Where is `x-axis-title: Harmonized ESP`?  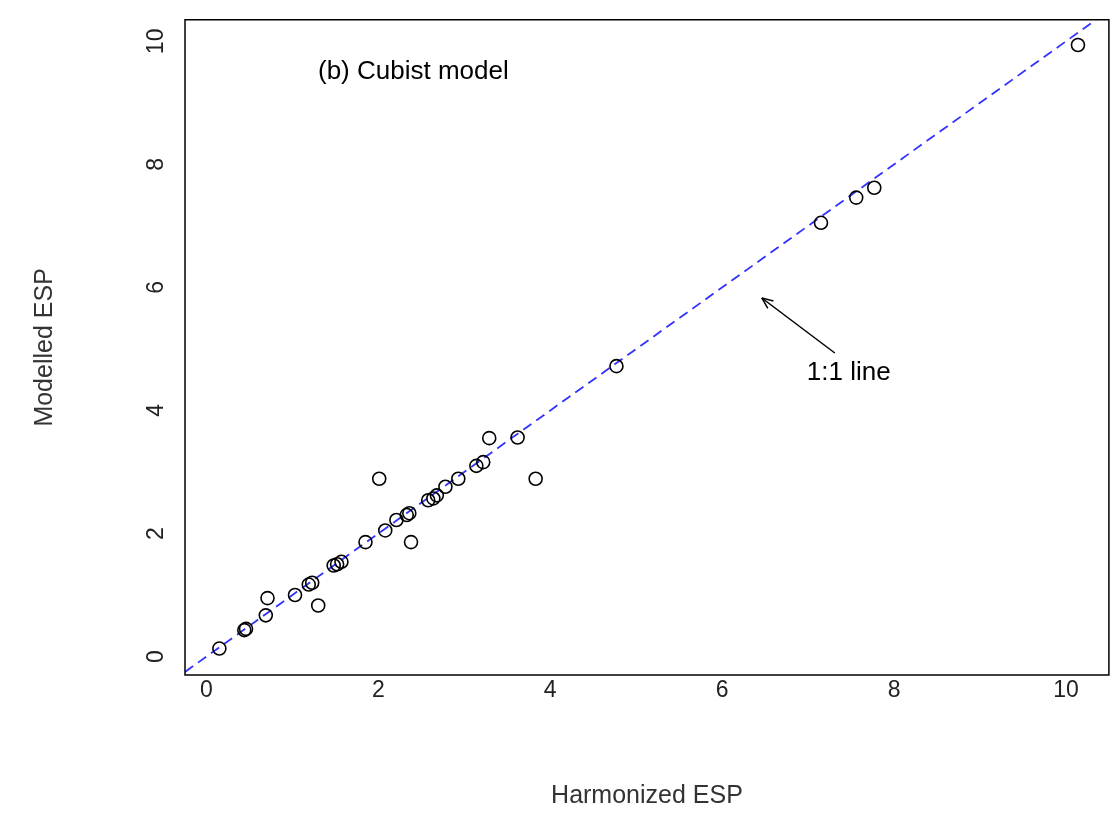 x-axis-title: Harmonized ESP is located at coordinates (647, 793).